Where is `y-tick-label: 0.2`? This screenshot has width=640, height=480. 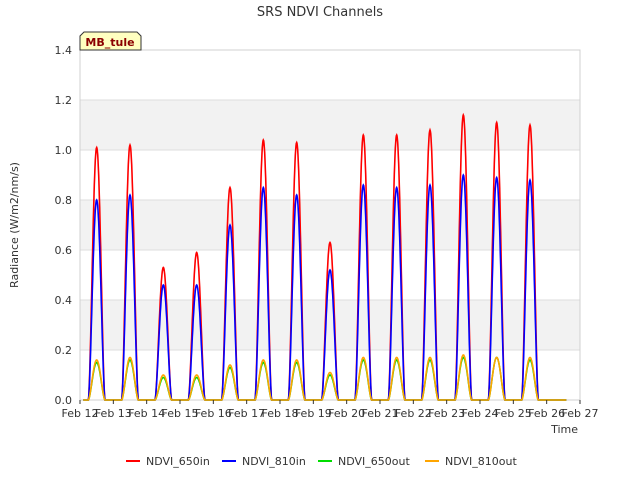 y-tick-label: 0.2 is located at coordinates (64, 350).